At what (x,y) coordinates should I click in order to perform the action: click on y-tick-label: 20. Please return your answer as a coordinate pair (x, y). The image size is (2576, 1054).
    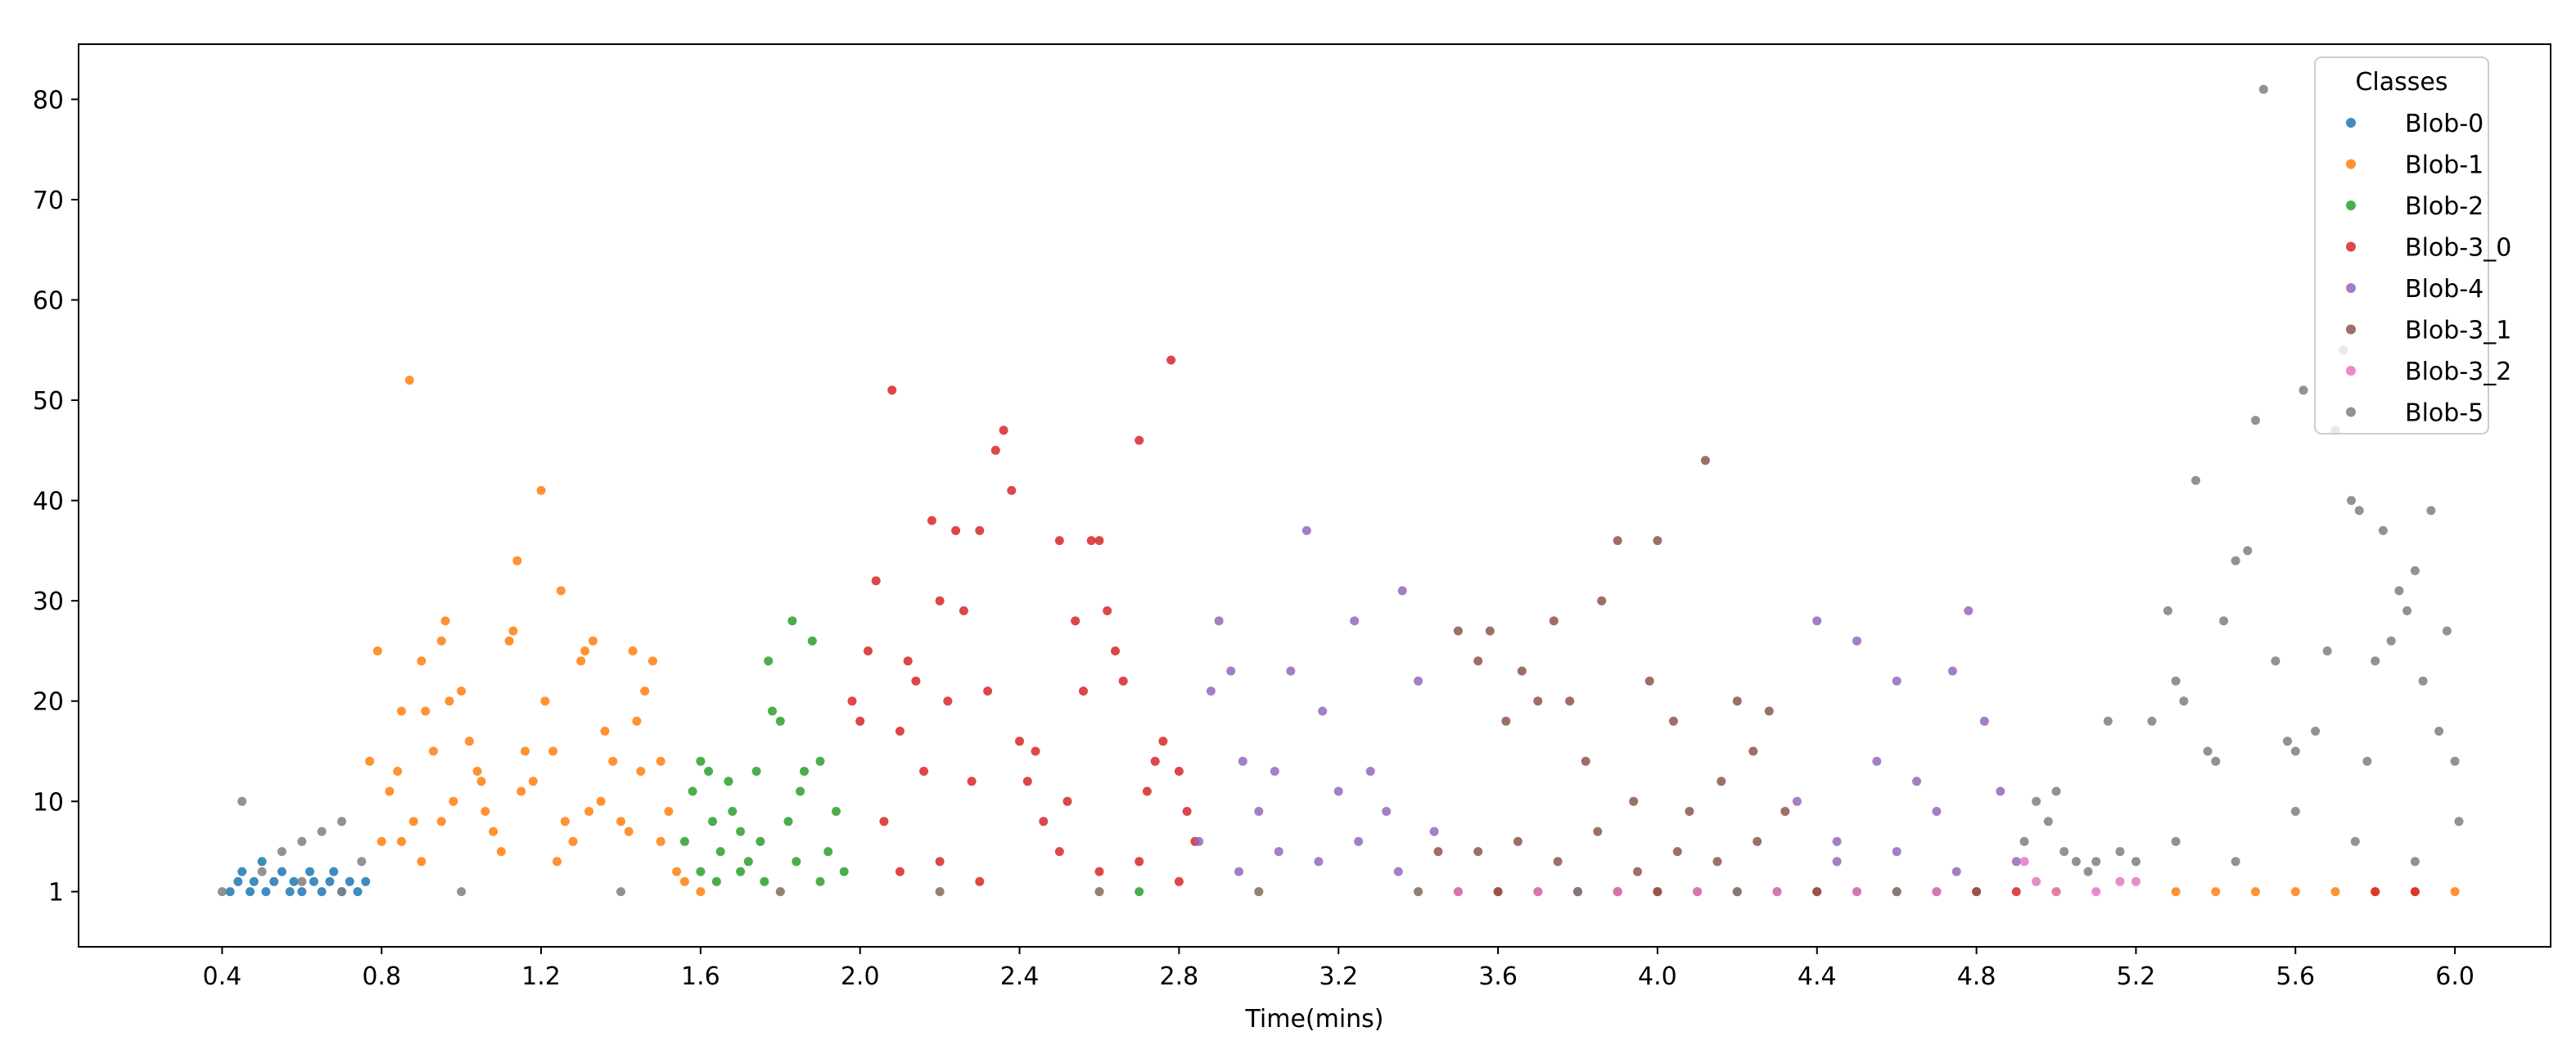
    Looking at the image, I should click on (48, 702).